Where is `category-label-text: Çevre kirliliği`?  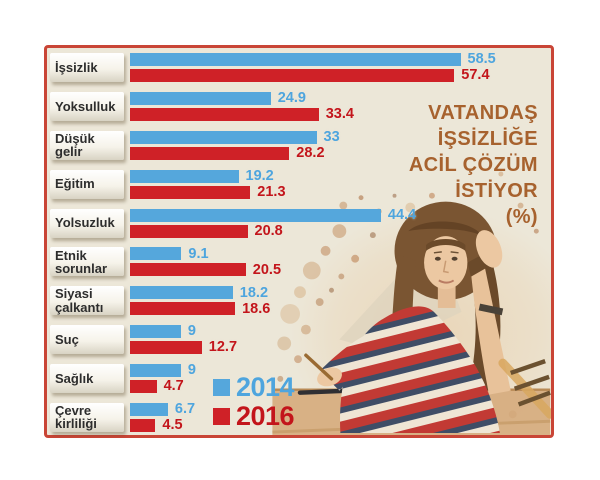 category-label-text: Çevre kirliliği is located at coordinates (76, 417).